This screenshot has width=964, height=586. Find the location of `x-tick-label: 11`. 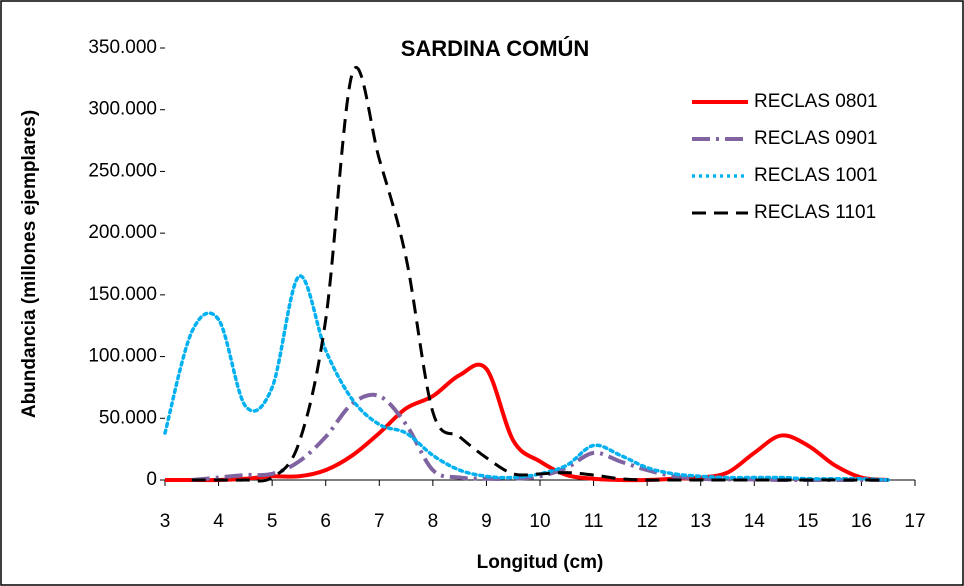

x-tick-label: 11 is located at coordinates (594, 521).